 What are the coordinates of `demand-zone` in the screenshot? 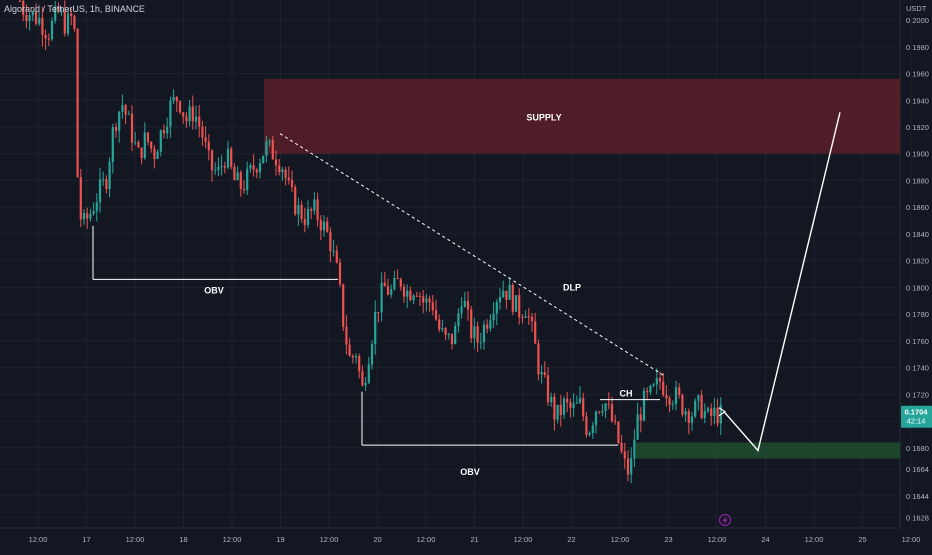 It's located at (768, 450).